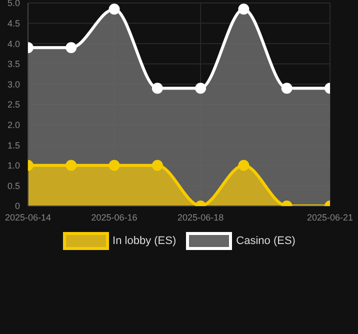 The image size is (358, 334). Describe the element at coordinates (114, 217) in the screenshot. I see `x-tick-label: 2025-06-16` at that location.